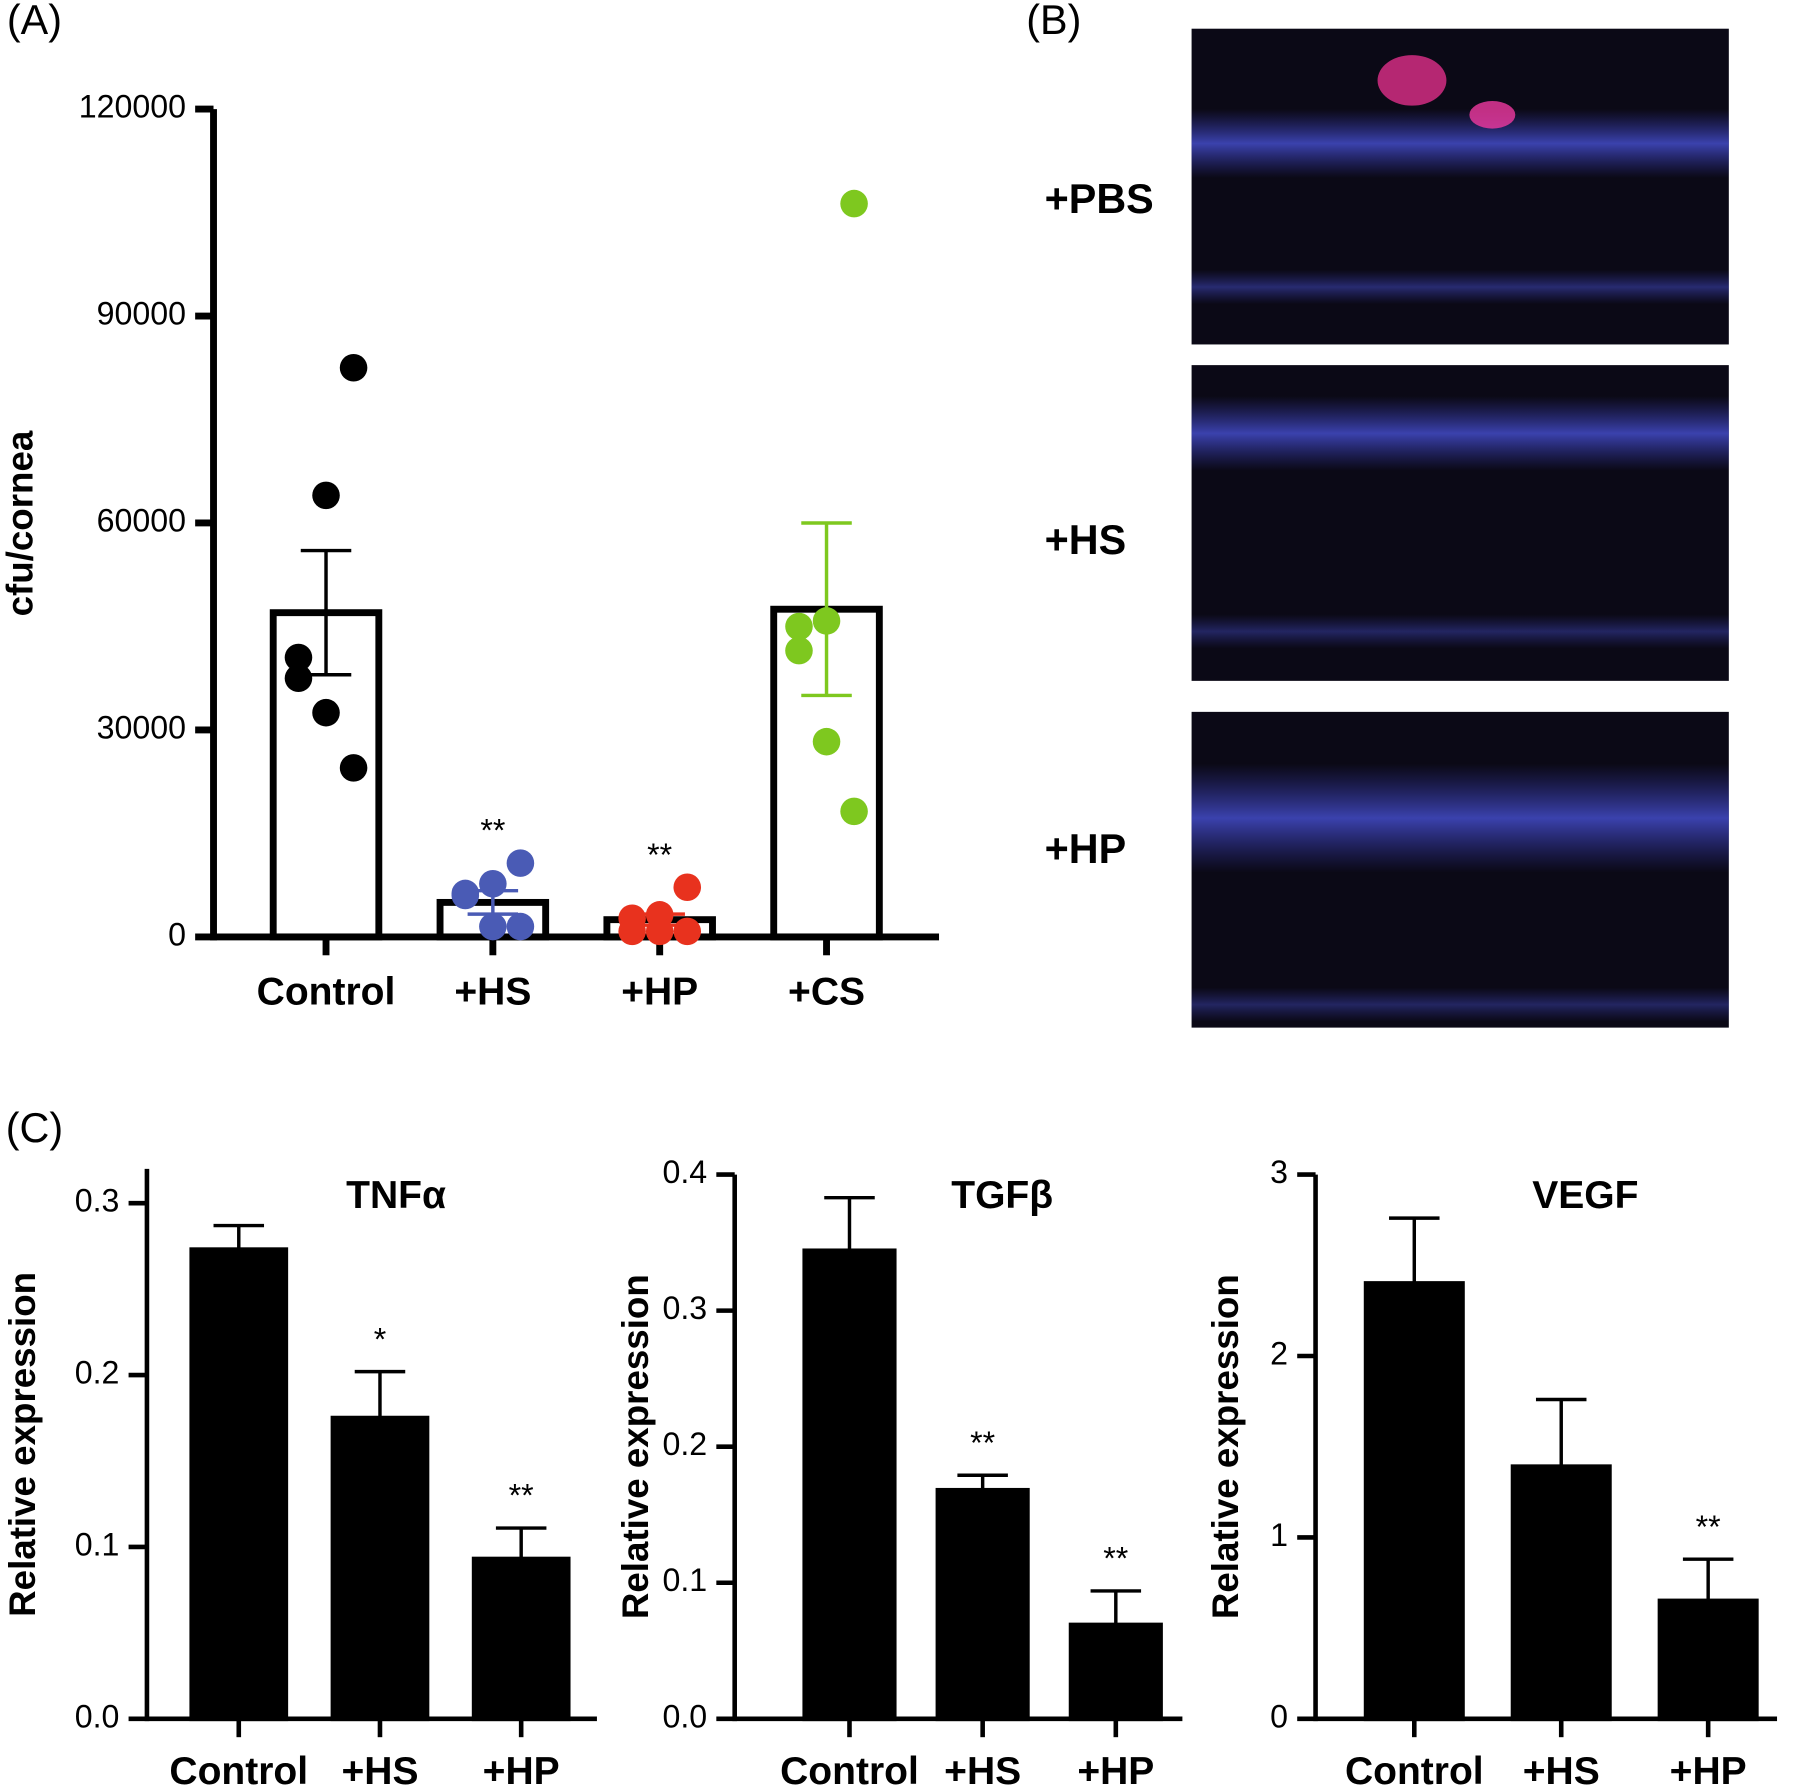 This screenshot has width=1800, height=1790. Describe the element at coordinates (684, 1172) in the screenshot. I see `y-tick-label: 0.4` at that location.